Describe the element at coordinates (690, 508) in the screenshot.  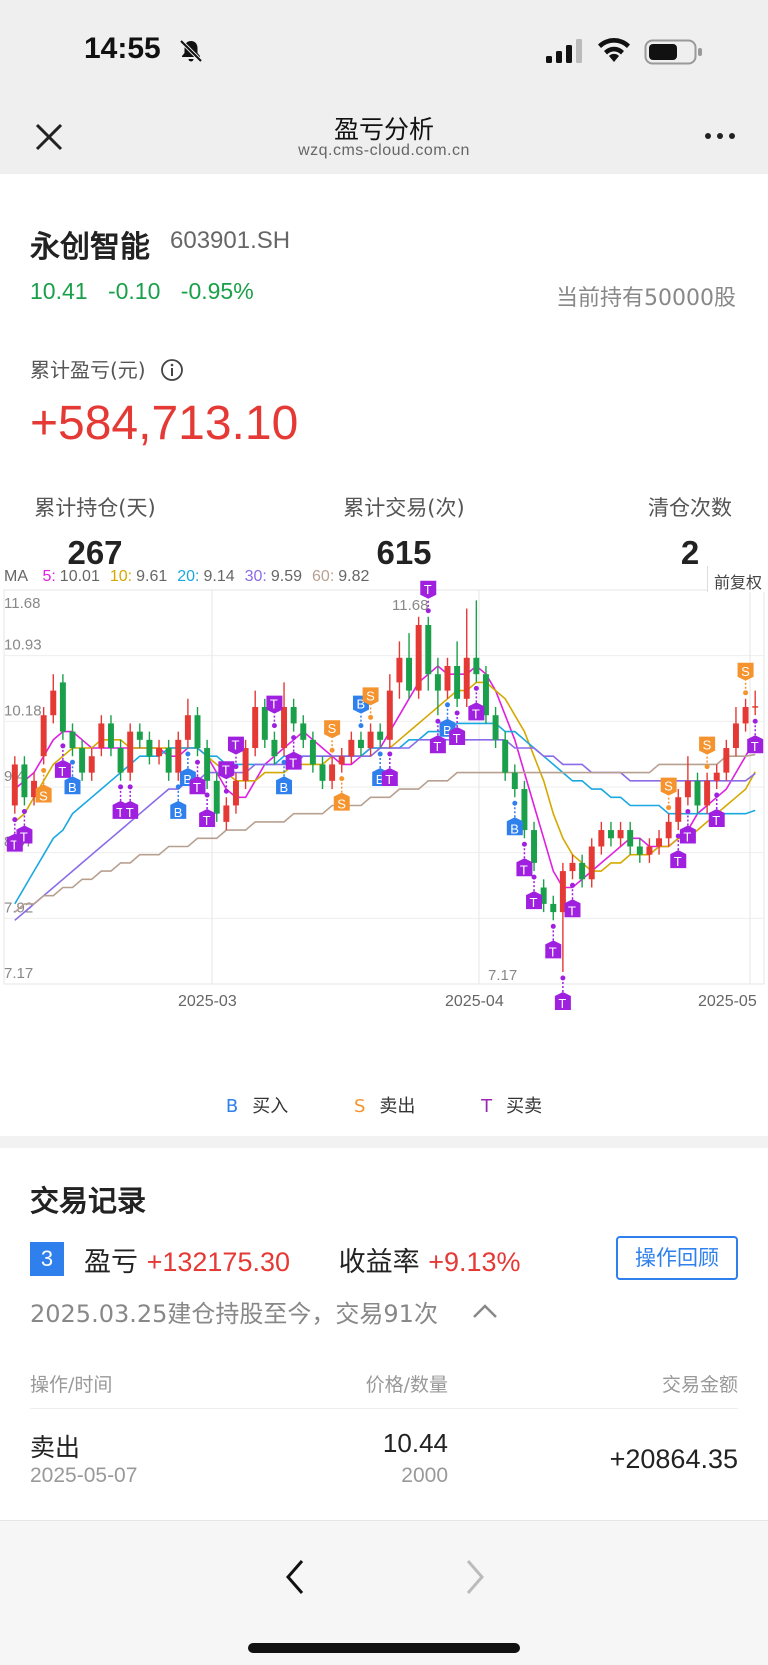
I see `stat-label: 清仓次数` at that location.